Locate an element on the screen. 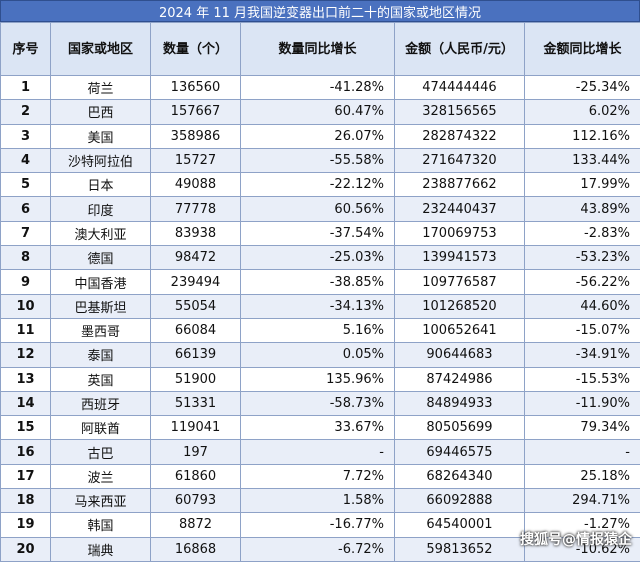  cell-amount-yoy: -34.91% is located at coordinates (582, 355).